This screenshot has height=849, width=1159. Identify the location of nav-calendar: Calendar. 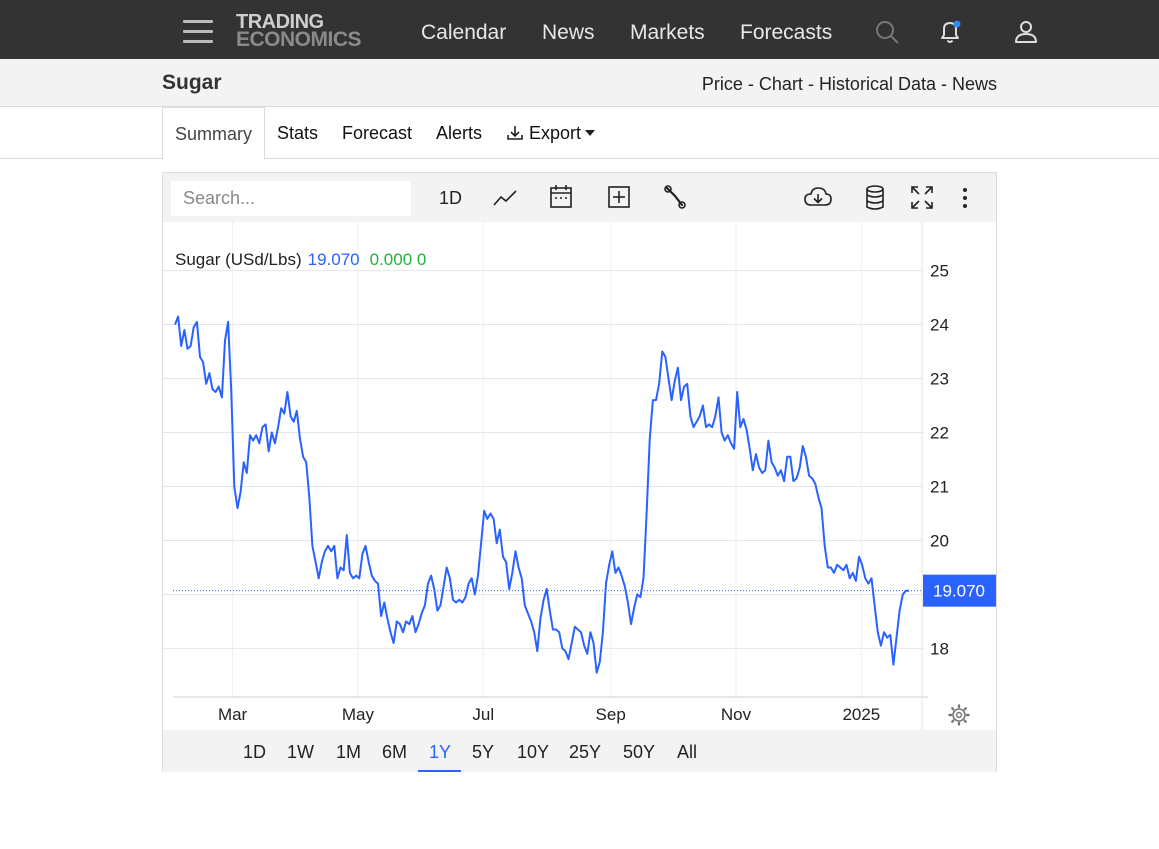
(464, 32).